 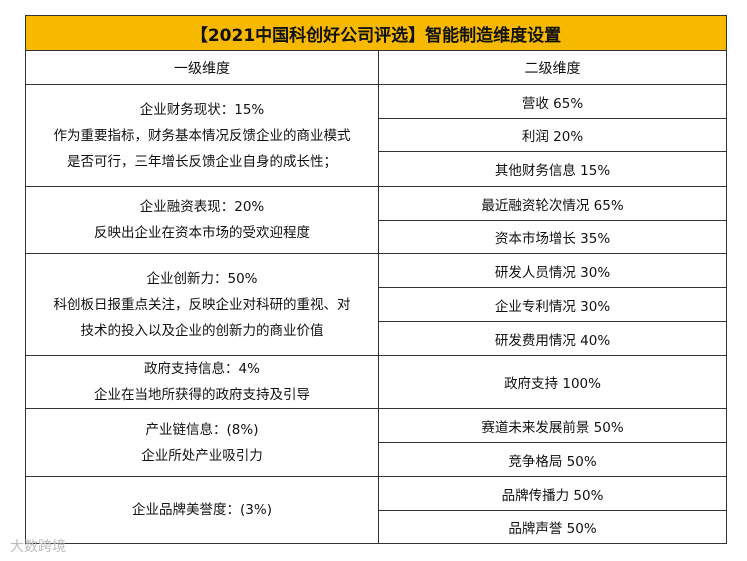 I want to click on secondary-cell: 竞争格局 50%, so click(x=552, y=459).